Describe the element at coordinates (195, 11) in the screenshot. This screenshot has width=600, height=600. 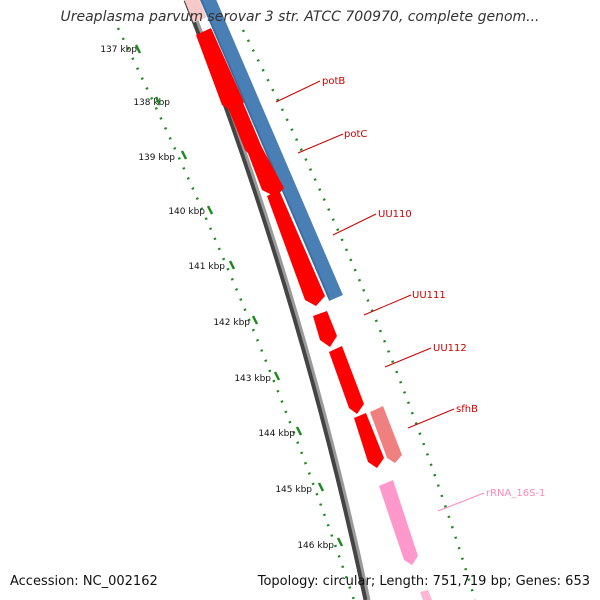
I see `top-pink-segment` at that location.